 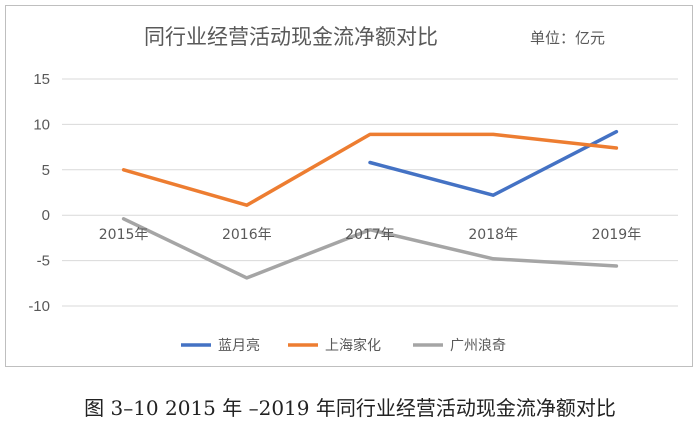 What do you see at coordinates (39, 306) in the screenshot?
I see `y-tick-label: -10` at bounding box center [39, 306].